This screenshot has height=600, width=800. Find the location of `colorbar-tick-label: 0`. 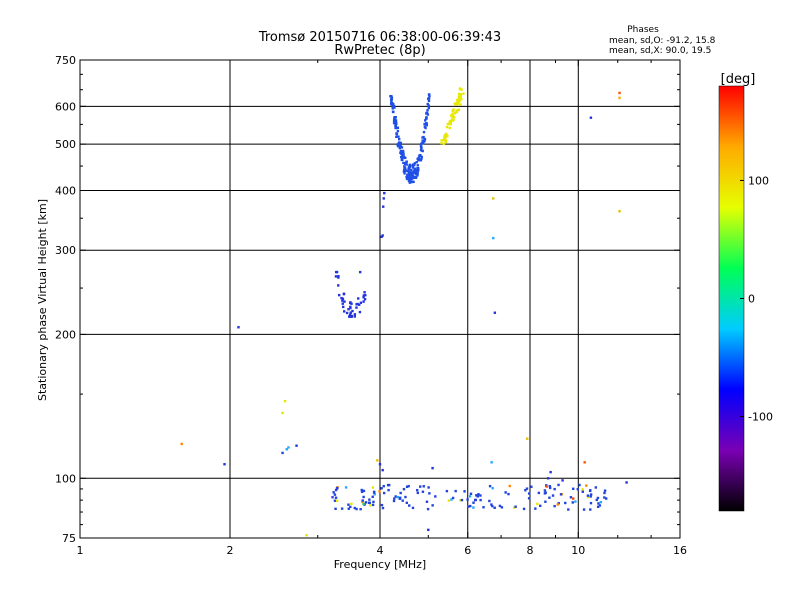

colorbar-tick-label: 0 is located at coordinates (751, 299).